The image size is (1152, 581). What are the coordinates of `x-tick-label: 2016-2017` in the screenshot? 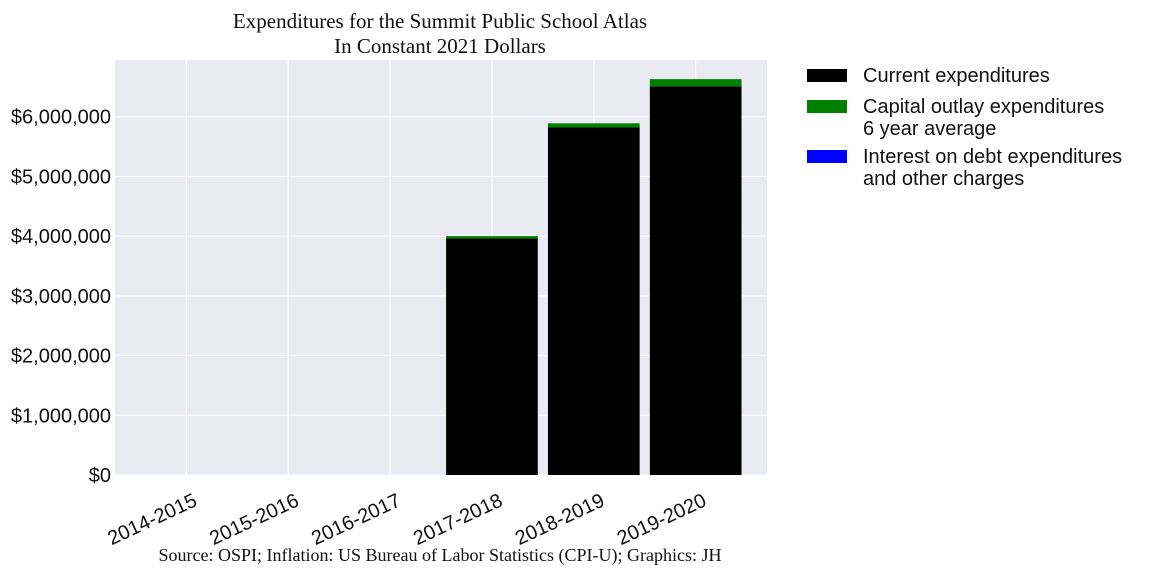 It's located at (356, 520).